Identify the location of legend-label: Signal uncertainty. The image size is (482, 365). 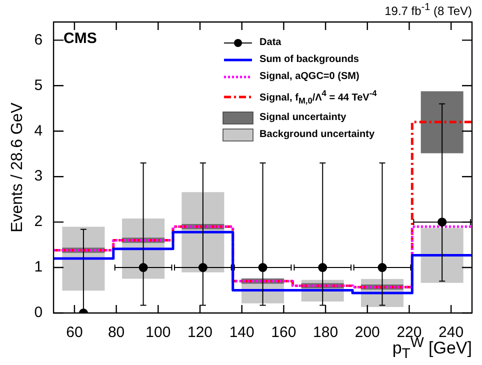
(303, 118).